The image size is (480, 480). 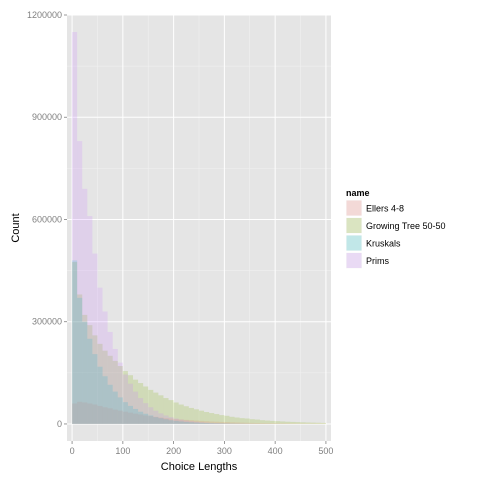 What do you see at coordinates (59, 424) in the screenshot?
I see `y-tick-label: 0` at bounding box center [59, 424].